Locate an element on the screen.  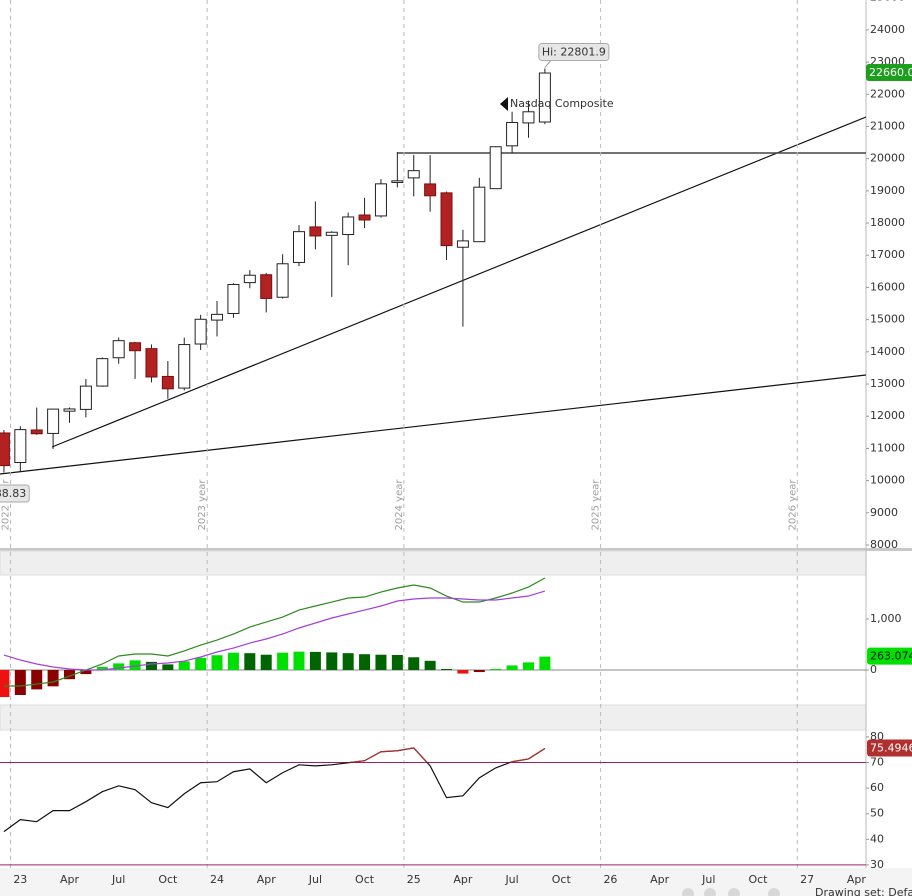
value-label-text: Hi: 22801.9 is located at coordinates (574, 51).